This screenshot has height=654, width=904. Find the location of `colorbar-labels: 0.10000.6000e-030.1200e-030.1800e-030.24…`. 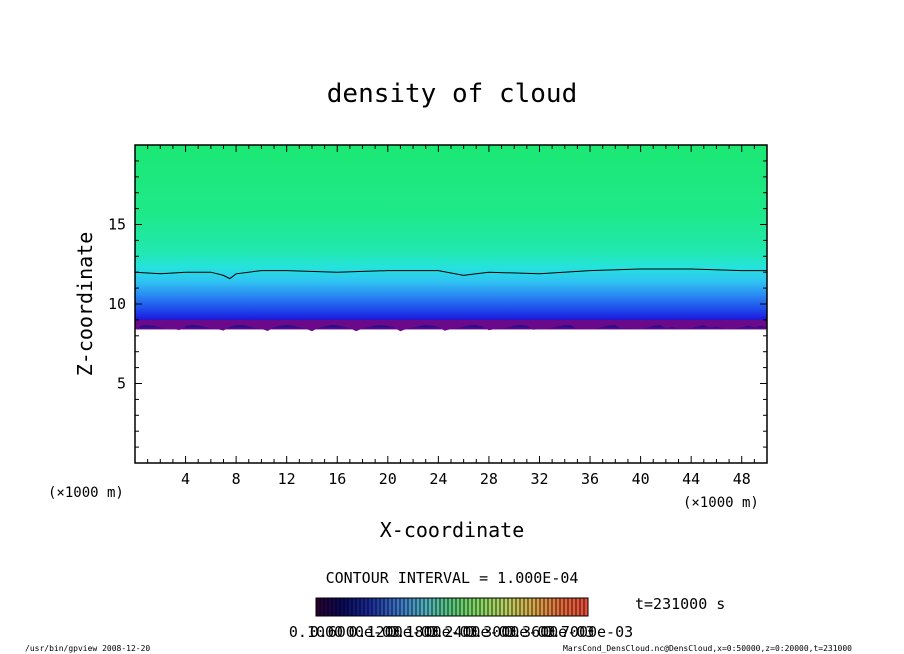

colorbar-labels: 0.10000.6000e-030.1200e-030.1800e-030.24… is located at coordinates (461, 632).